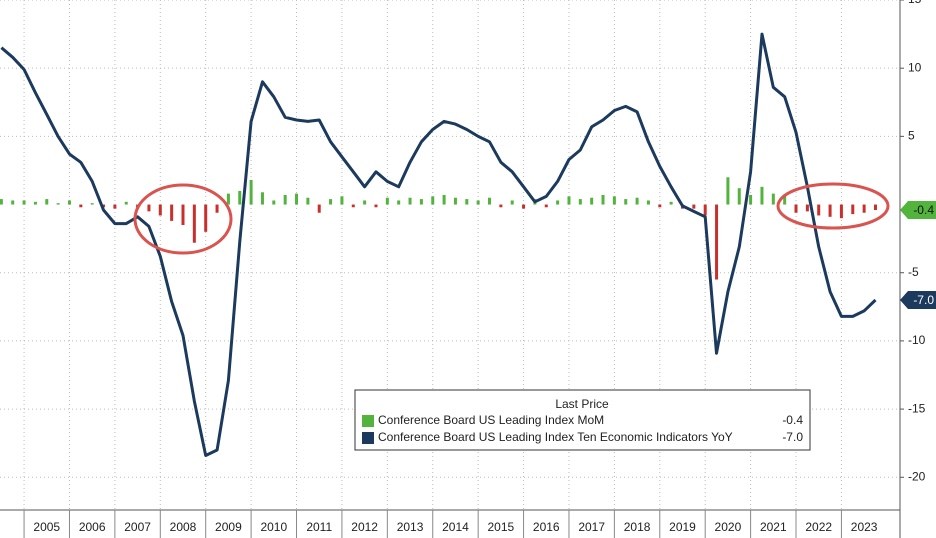 This screenshot has width=936, height=538. Describe the element at coordinates (591, 527) in the screenshot. I see `x-tick-label: 2017` at that location.